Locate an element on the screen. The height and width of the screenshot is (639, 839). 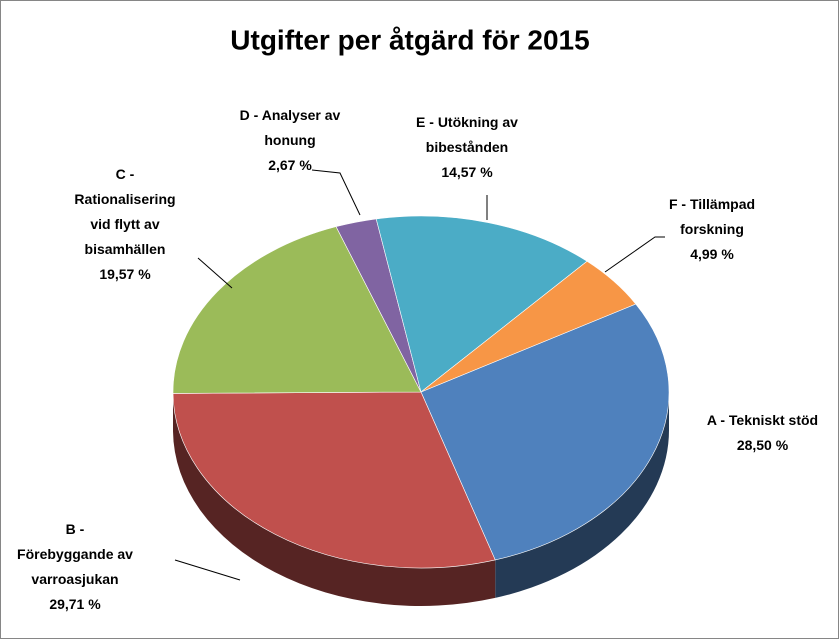
data-label: F - Tillämpad forskning 4,99 % is located at coordinates (712, 229).